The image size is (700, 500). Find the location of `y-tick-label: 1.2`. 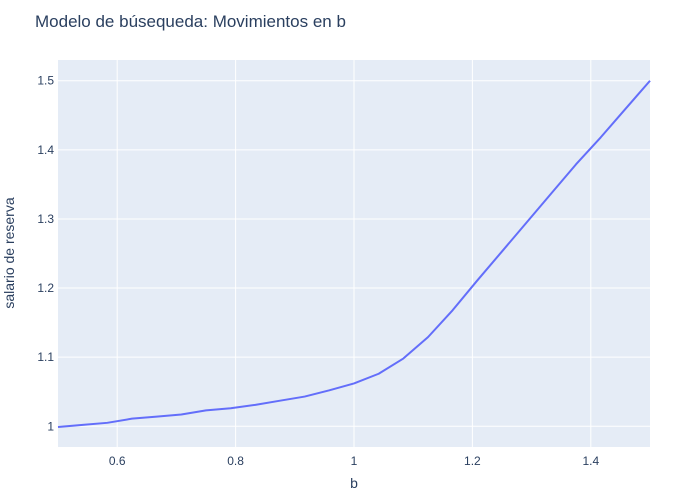

y-tick-label: 1.2 is located at coordinates (45, 288).